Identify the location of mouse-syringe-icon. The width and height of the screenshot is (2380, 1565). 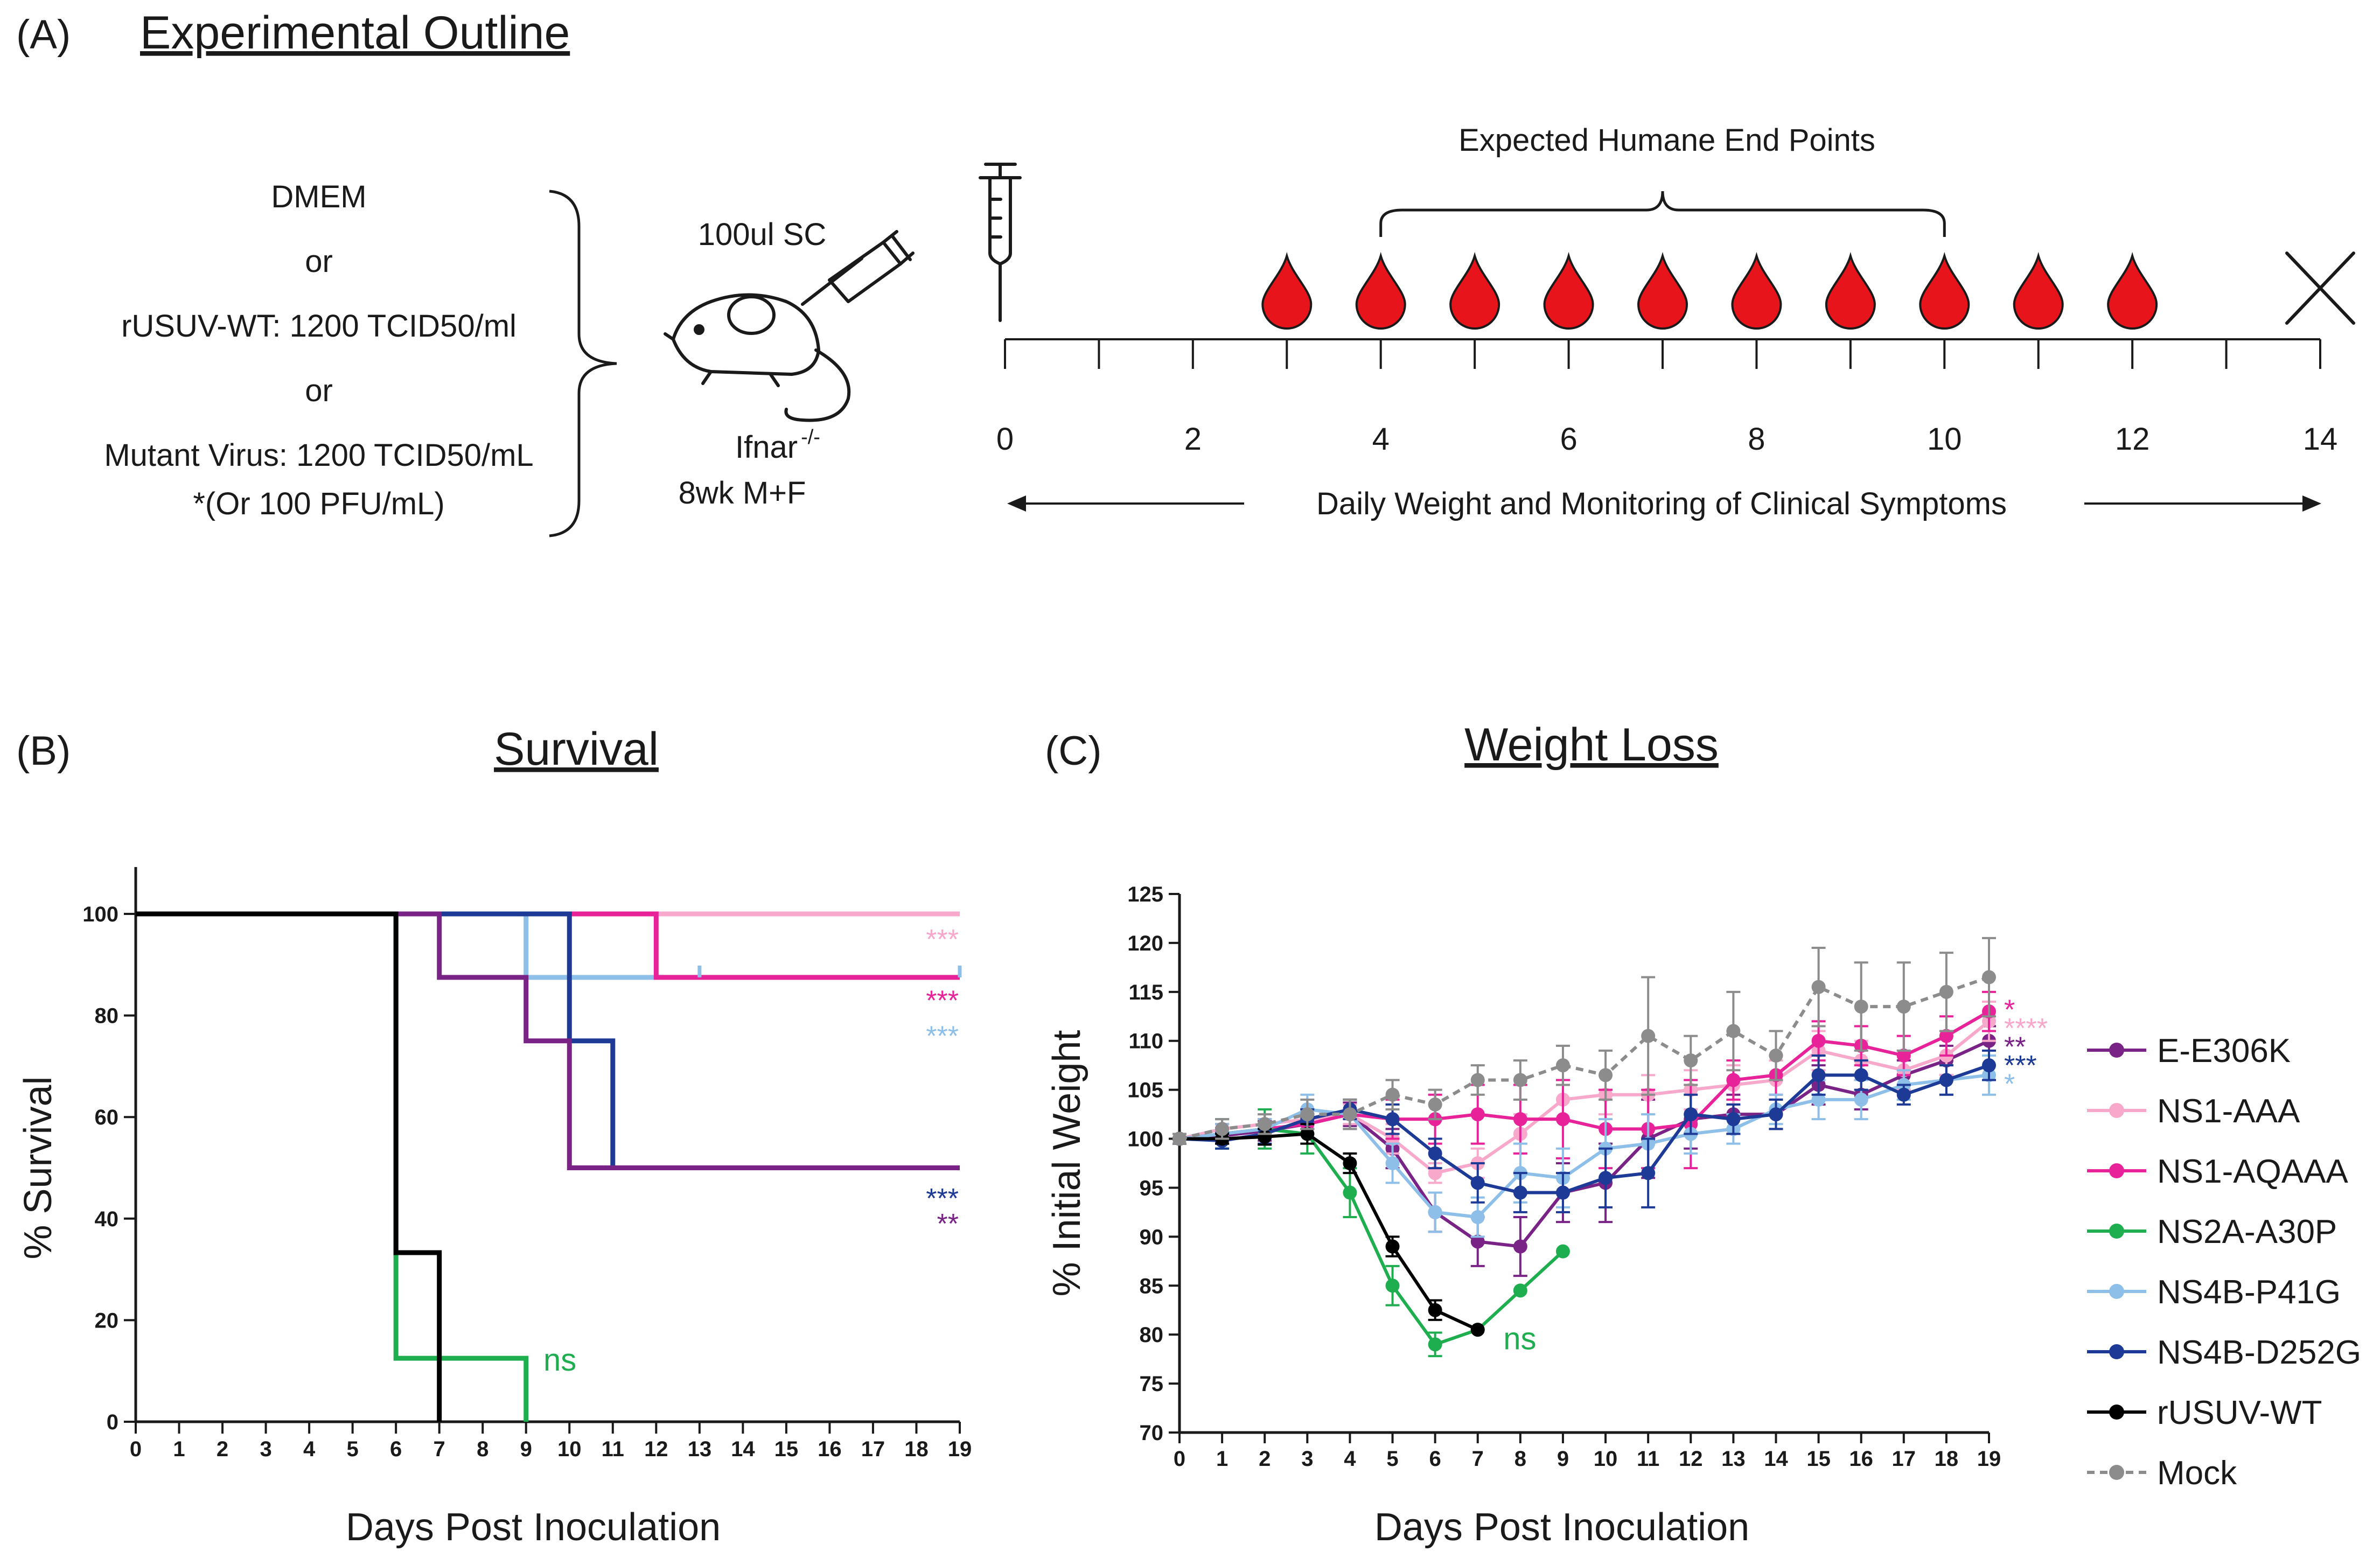
(790, 326).